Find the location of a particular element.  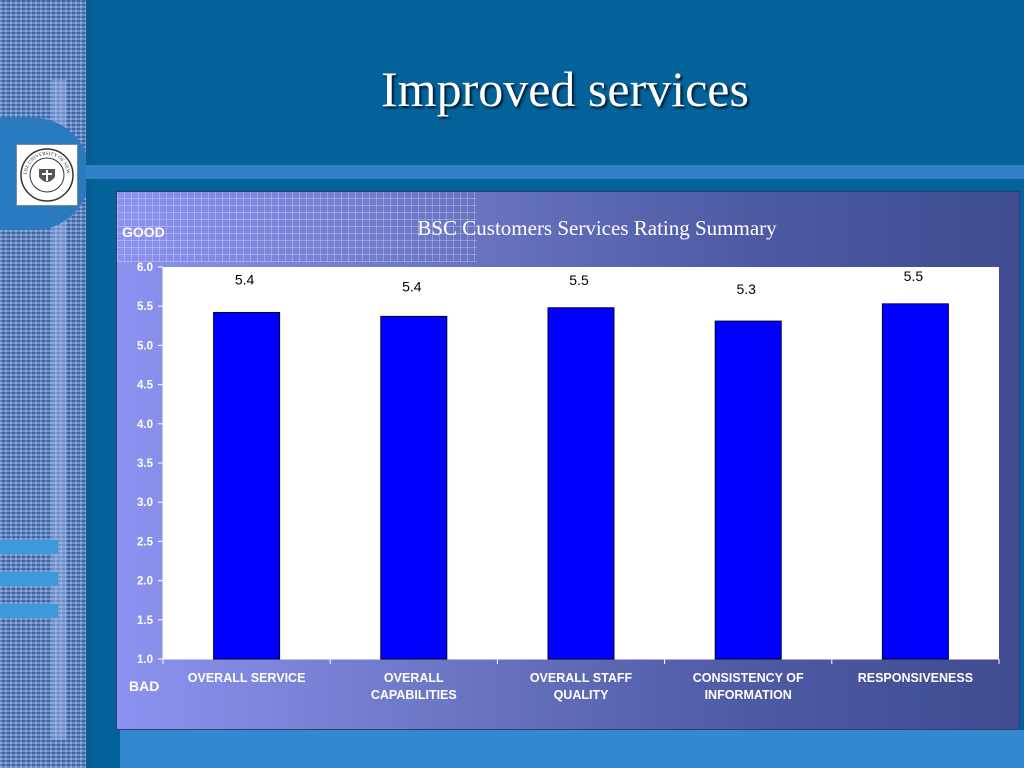

y-tick-label: 2.5 is located at coordinates (145, 542).